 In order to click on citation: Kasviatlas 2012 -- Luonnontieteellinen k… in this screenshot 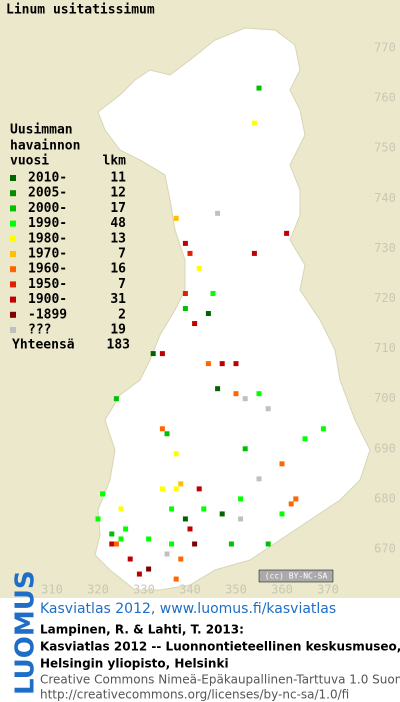, I will do `click(220, 647)`.